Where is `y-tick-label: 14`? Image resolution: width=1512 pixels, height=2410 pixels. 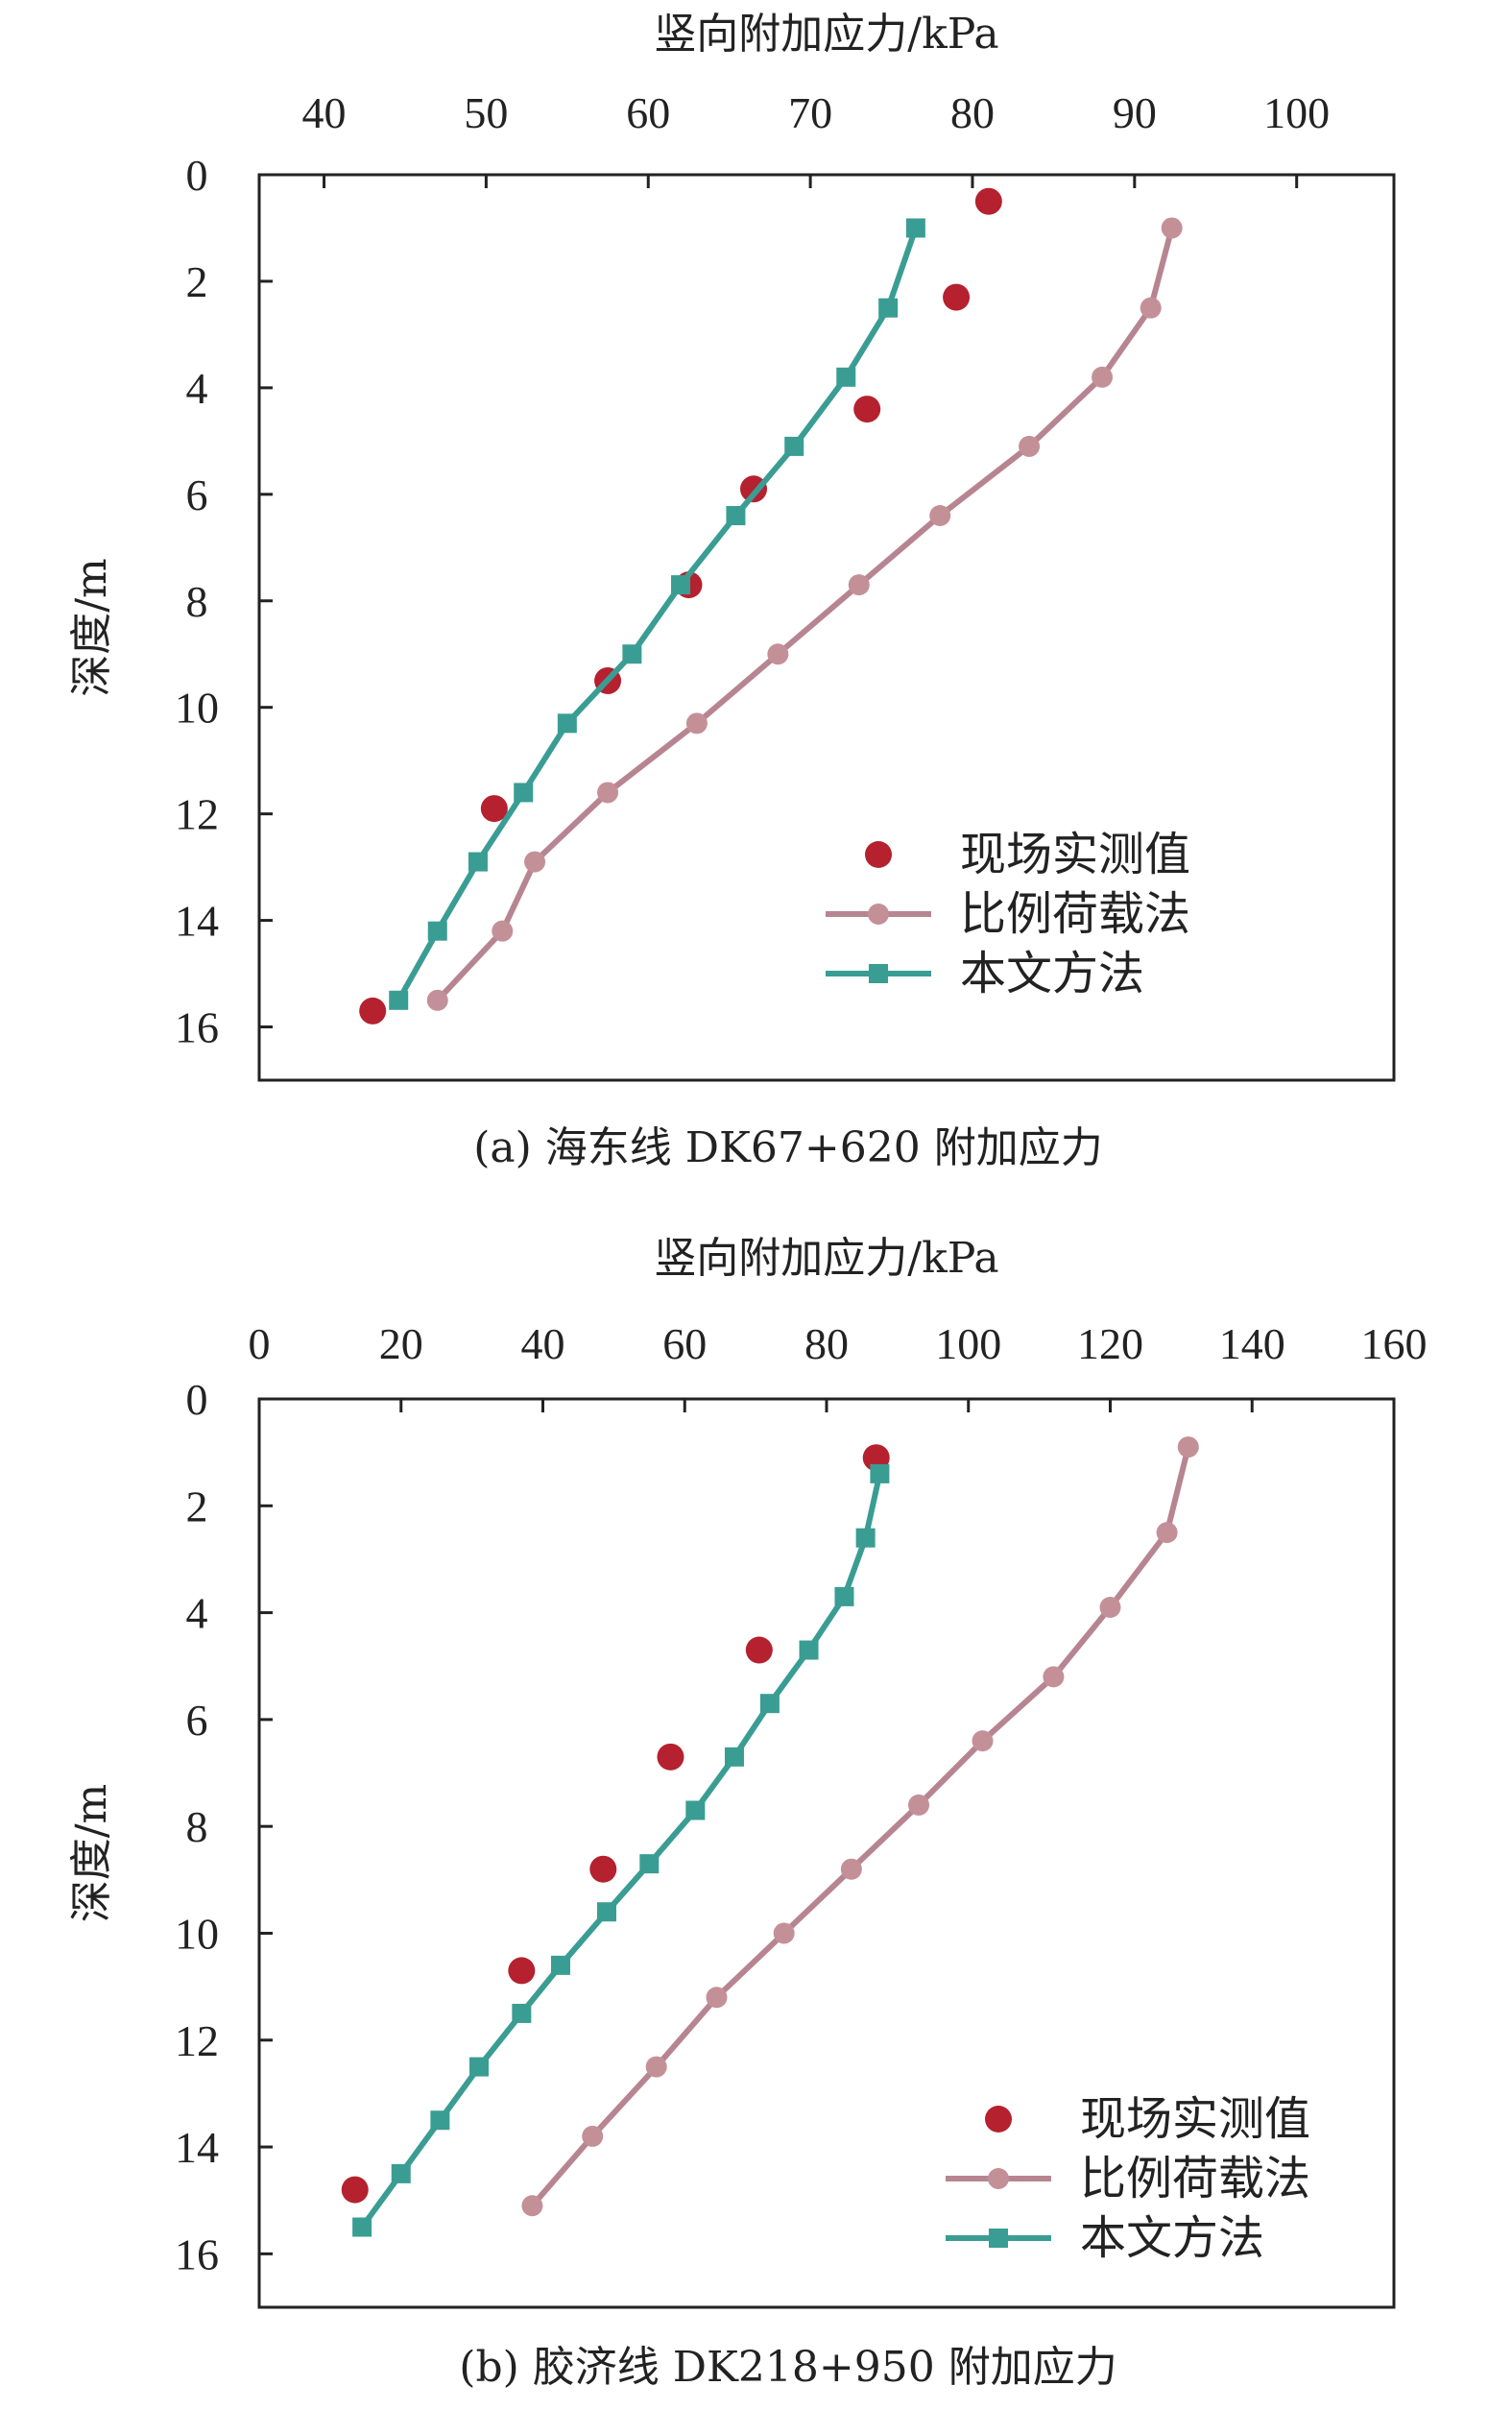 y-tick-label: 14 is located at coordinates (197, 2148).